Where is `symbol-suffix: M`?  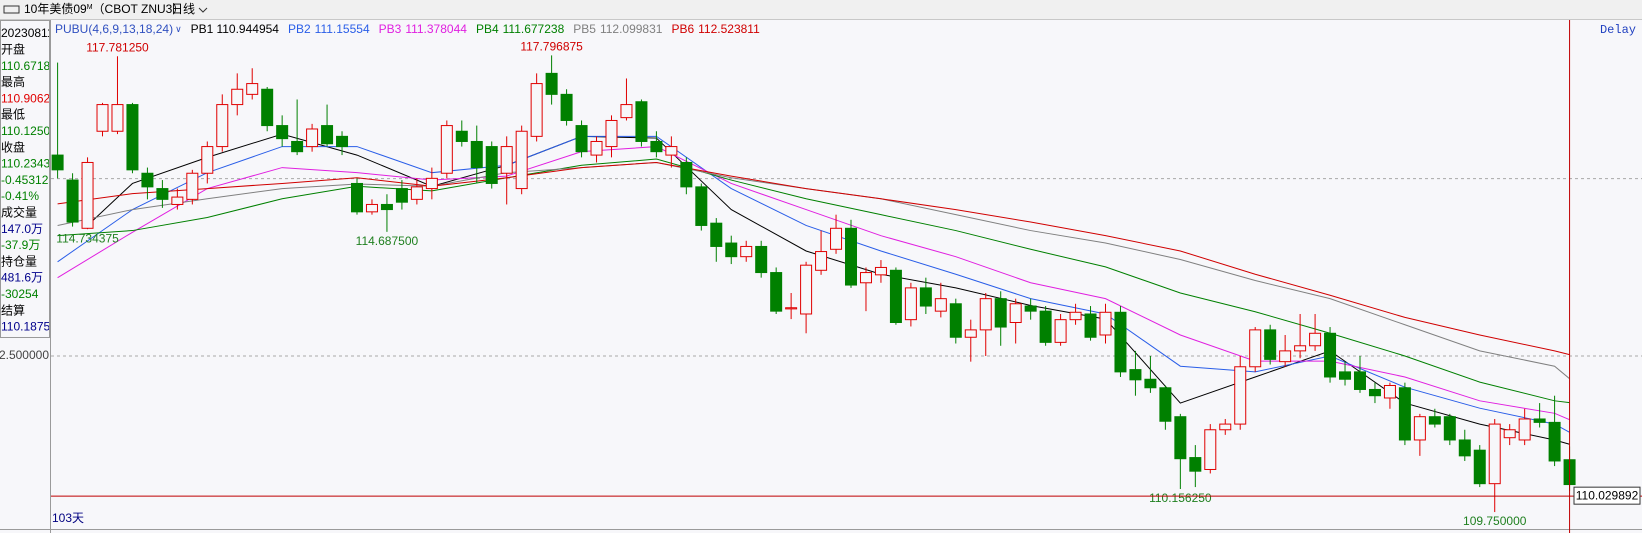 symbol-suffix: M is located at coordinates (90, 7).